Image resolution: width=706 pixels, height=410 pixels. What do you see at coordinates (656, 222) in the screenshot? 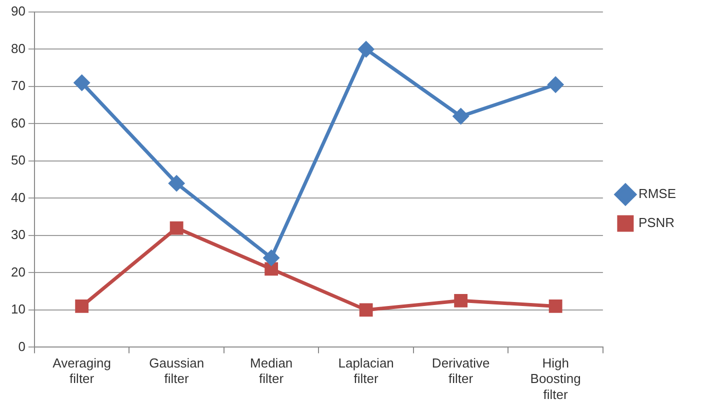
I see `legend-label: PSNR` at bounding box center [656, 222].